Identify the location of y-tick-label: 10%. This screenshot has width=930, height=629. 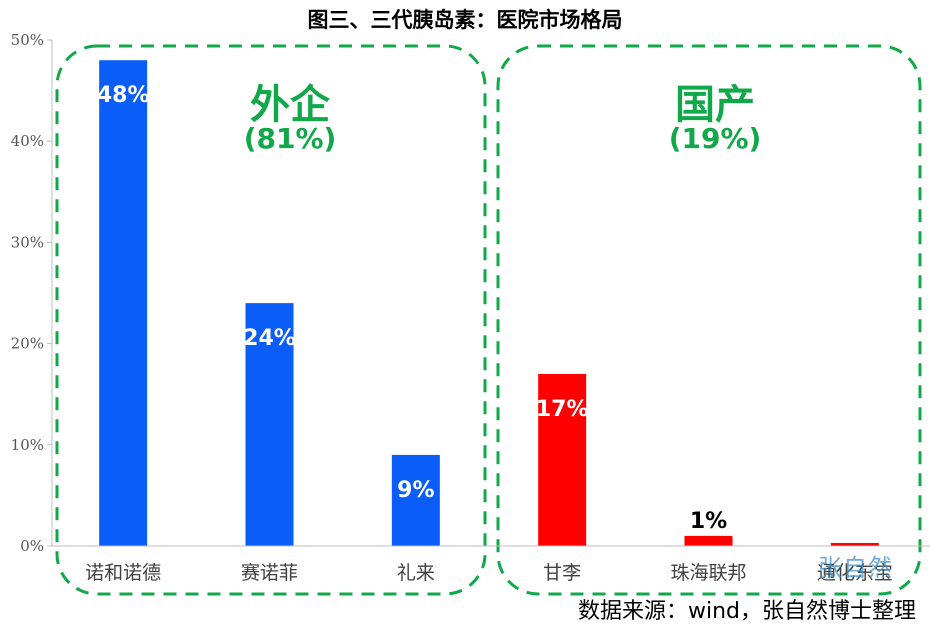
(27, 445).